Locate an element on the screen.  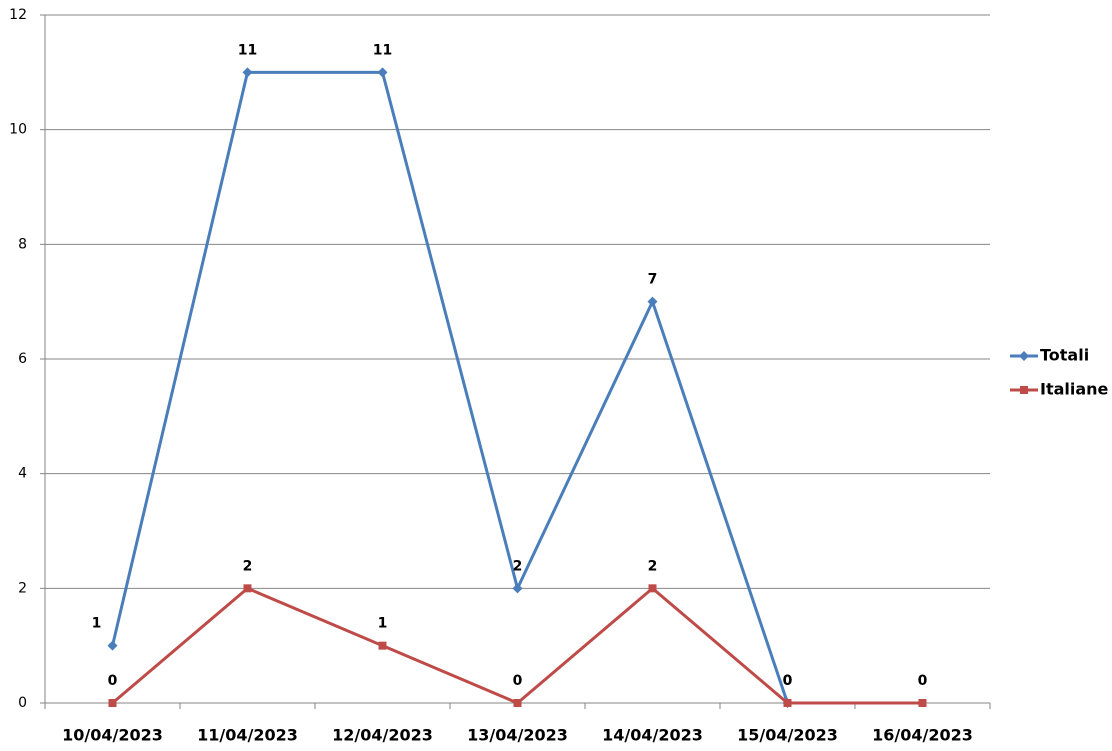
data-label: 7 is located at coordinates (653, 280).